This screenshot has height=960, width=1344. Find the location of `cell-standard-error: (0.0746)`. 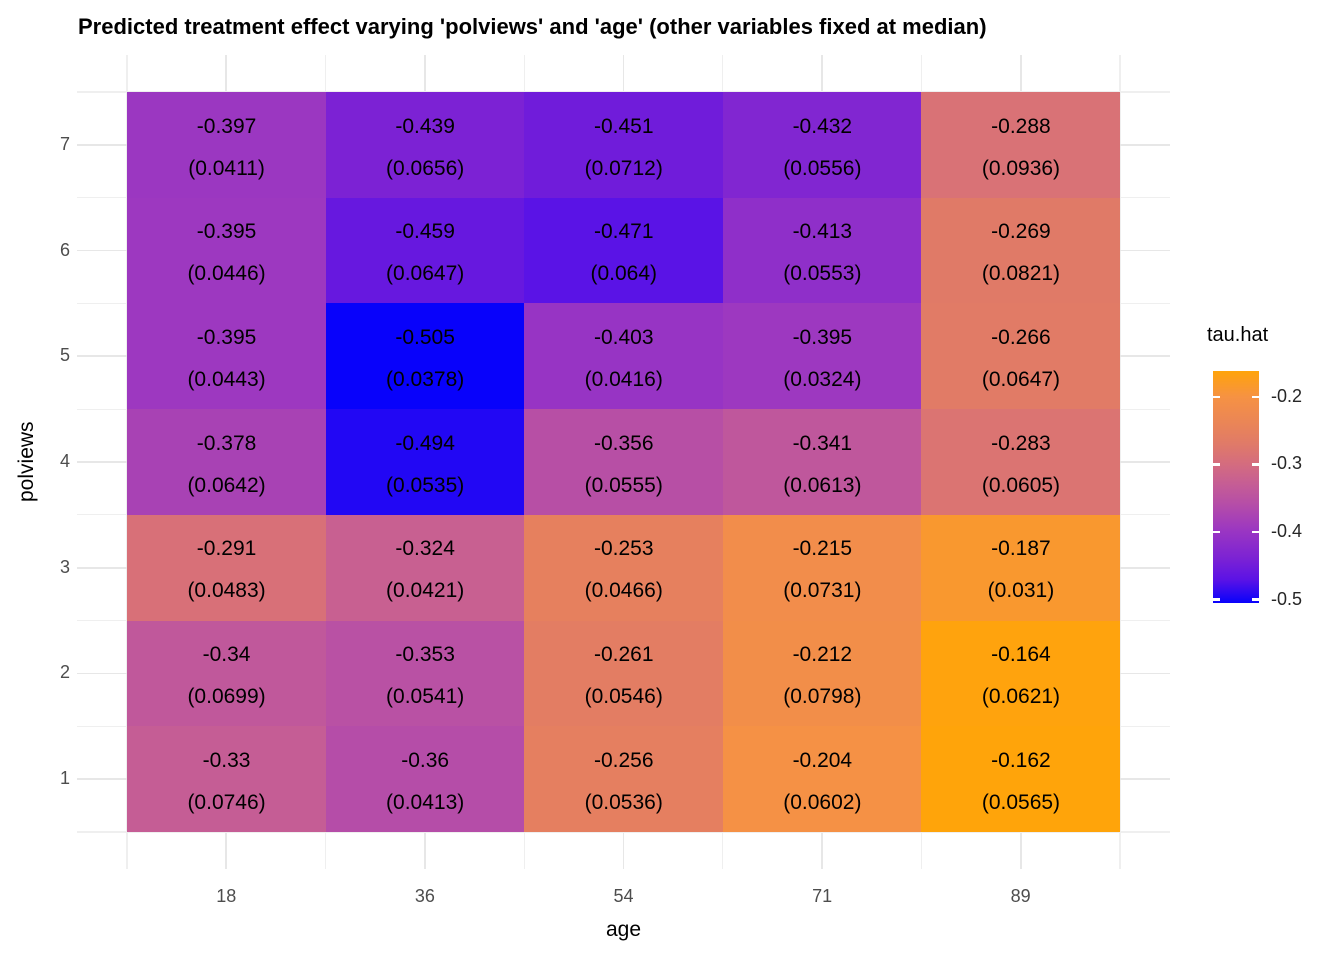

cell-standard-error: (0.0746) is located at coordinates (226, 802).